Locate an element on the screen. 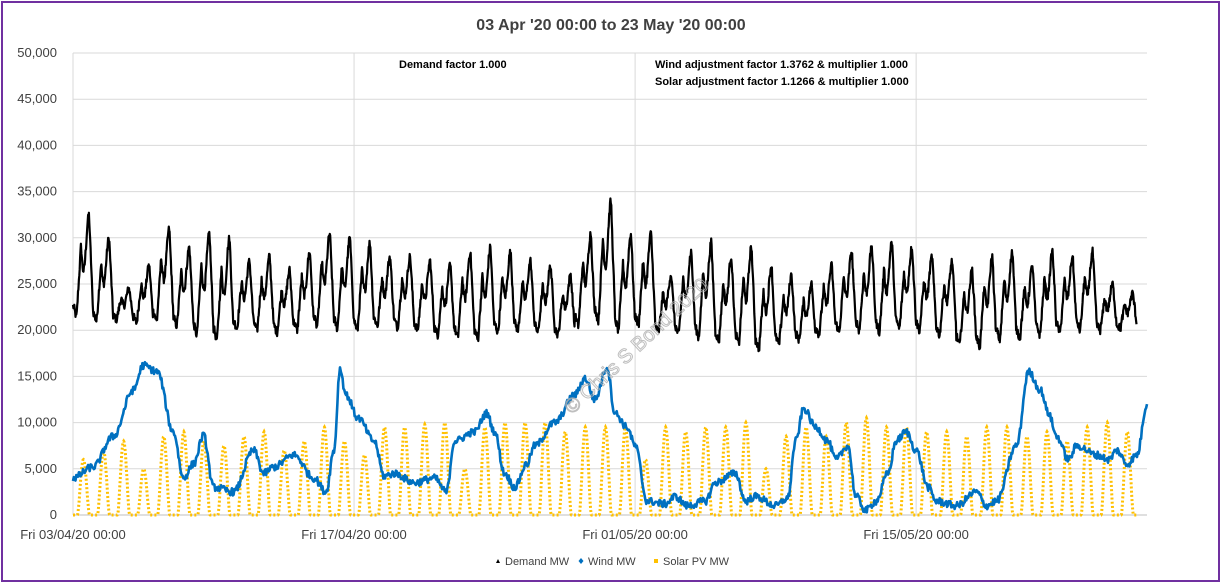 This screenshot has height=583, width=1221. x-tick-label: Fri 15/05/20 00:00 is located at coordinates (916, 534).